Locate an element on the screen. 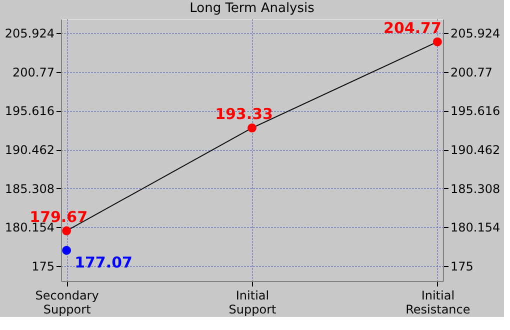  y2-tick-label: 175 is located at coordinates (462, 266).